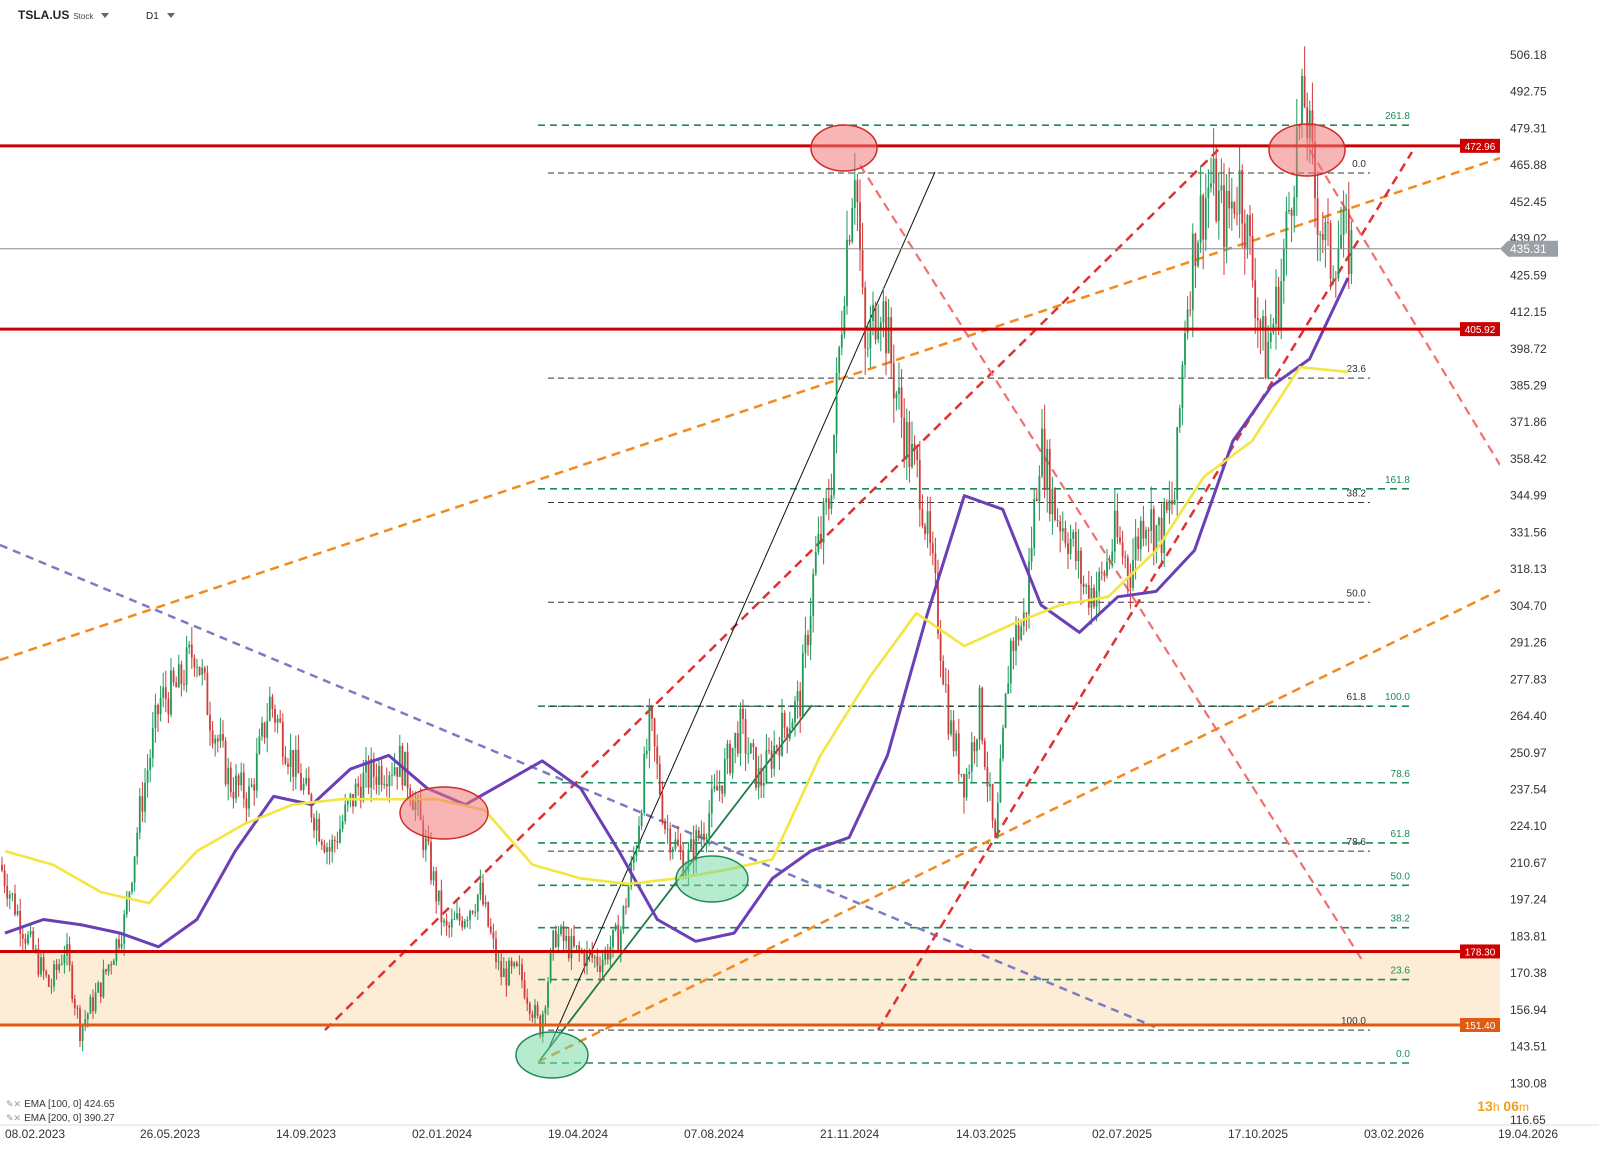 This screenshot has width=1599, height=1173. Describe the element at coordinates (1528, 459) in the screenshot. I see `y-tick-label: 358.42` at that location.